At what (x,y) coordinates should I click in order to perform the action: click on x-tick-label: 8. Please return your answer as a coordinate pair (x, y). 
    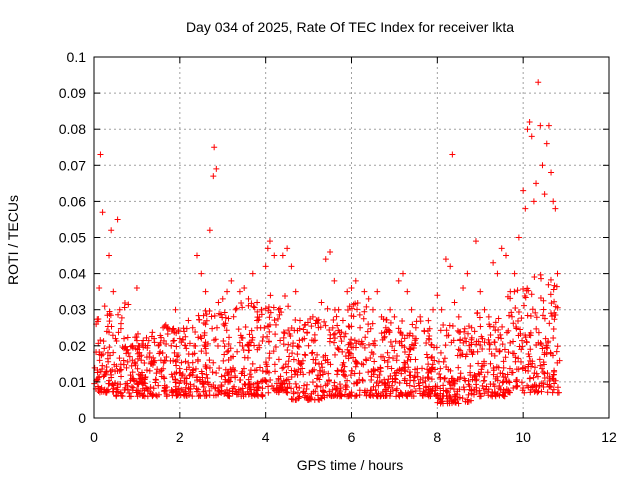
    Looking at the image, I should click on (437, 437).